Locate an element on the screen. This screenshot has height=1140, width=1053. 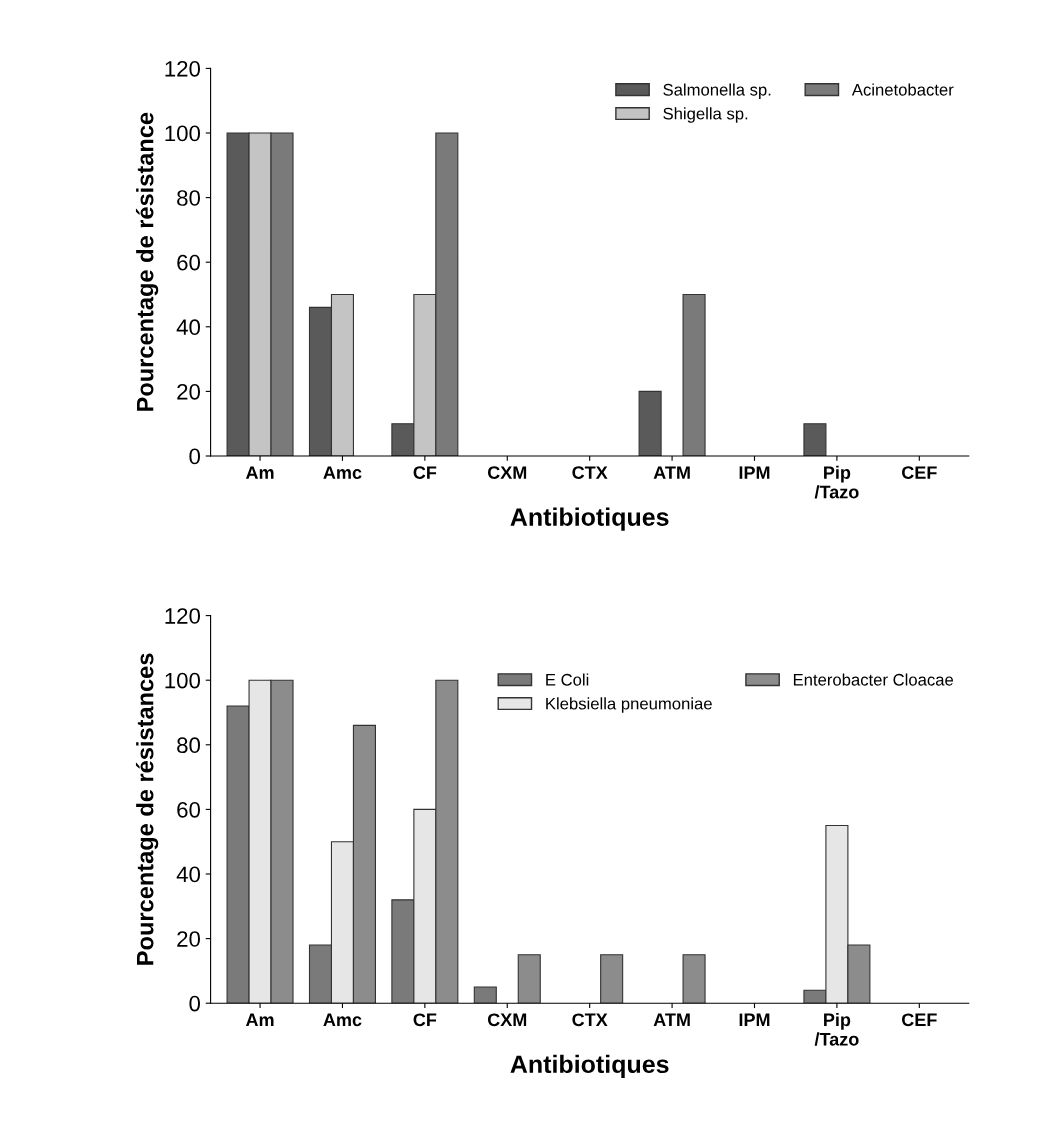
legend-label: Acinetobacter is located at coordinates (902, 89).